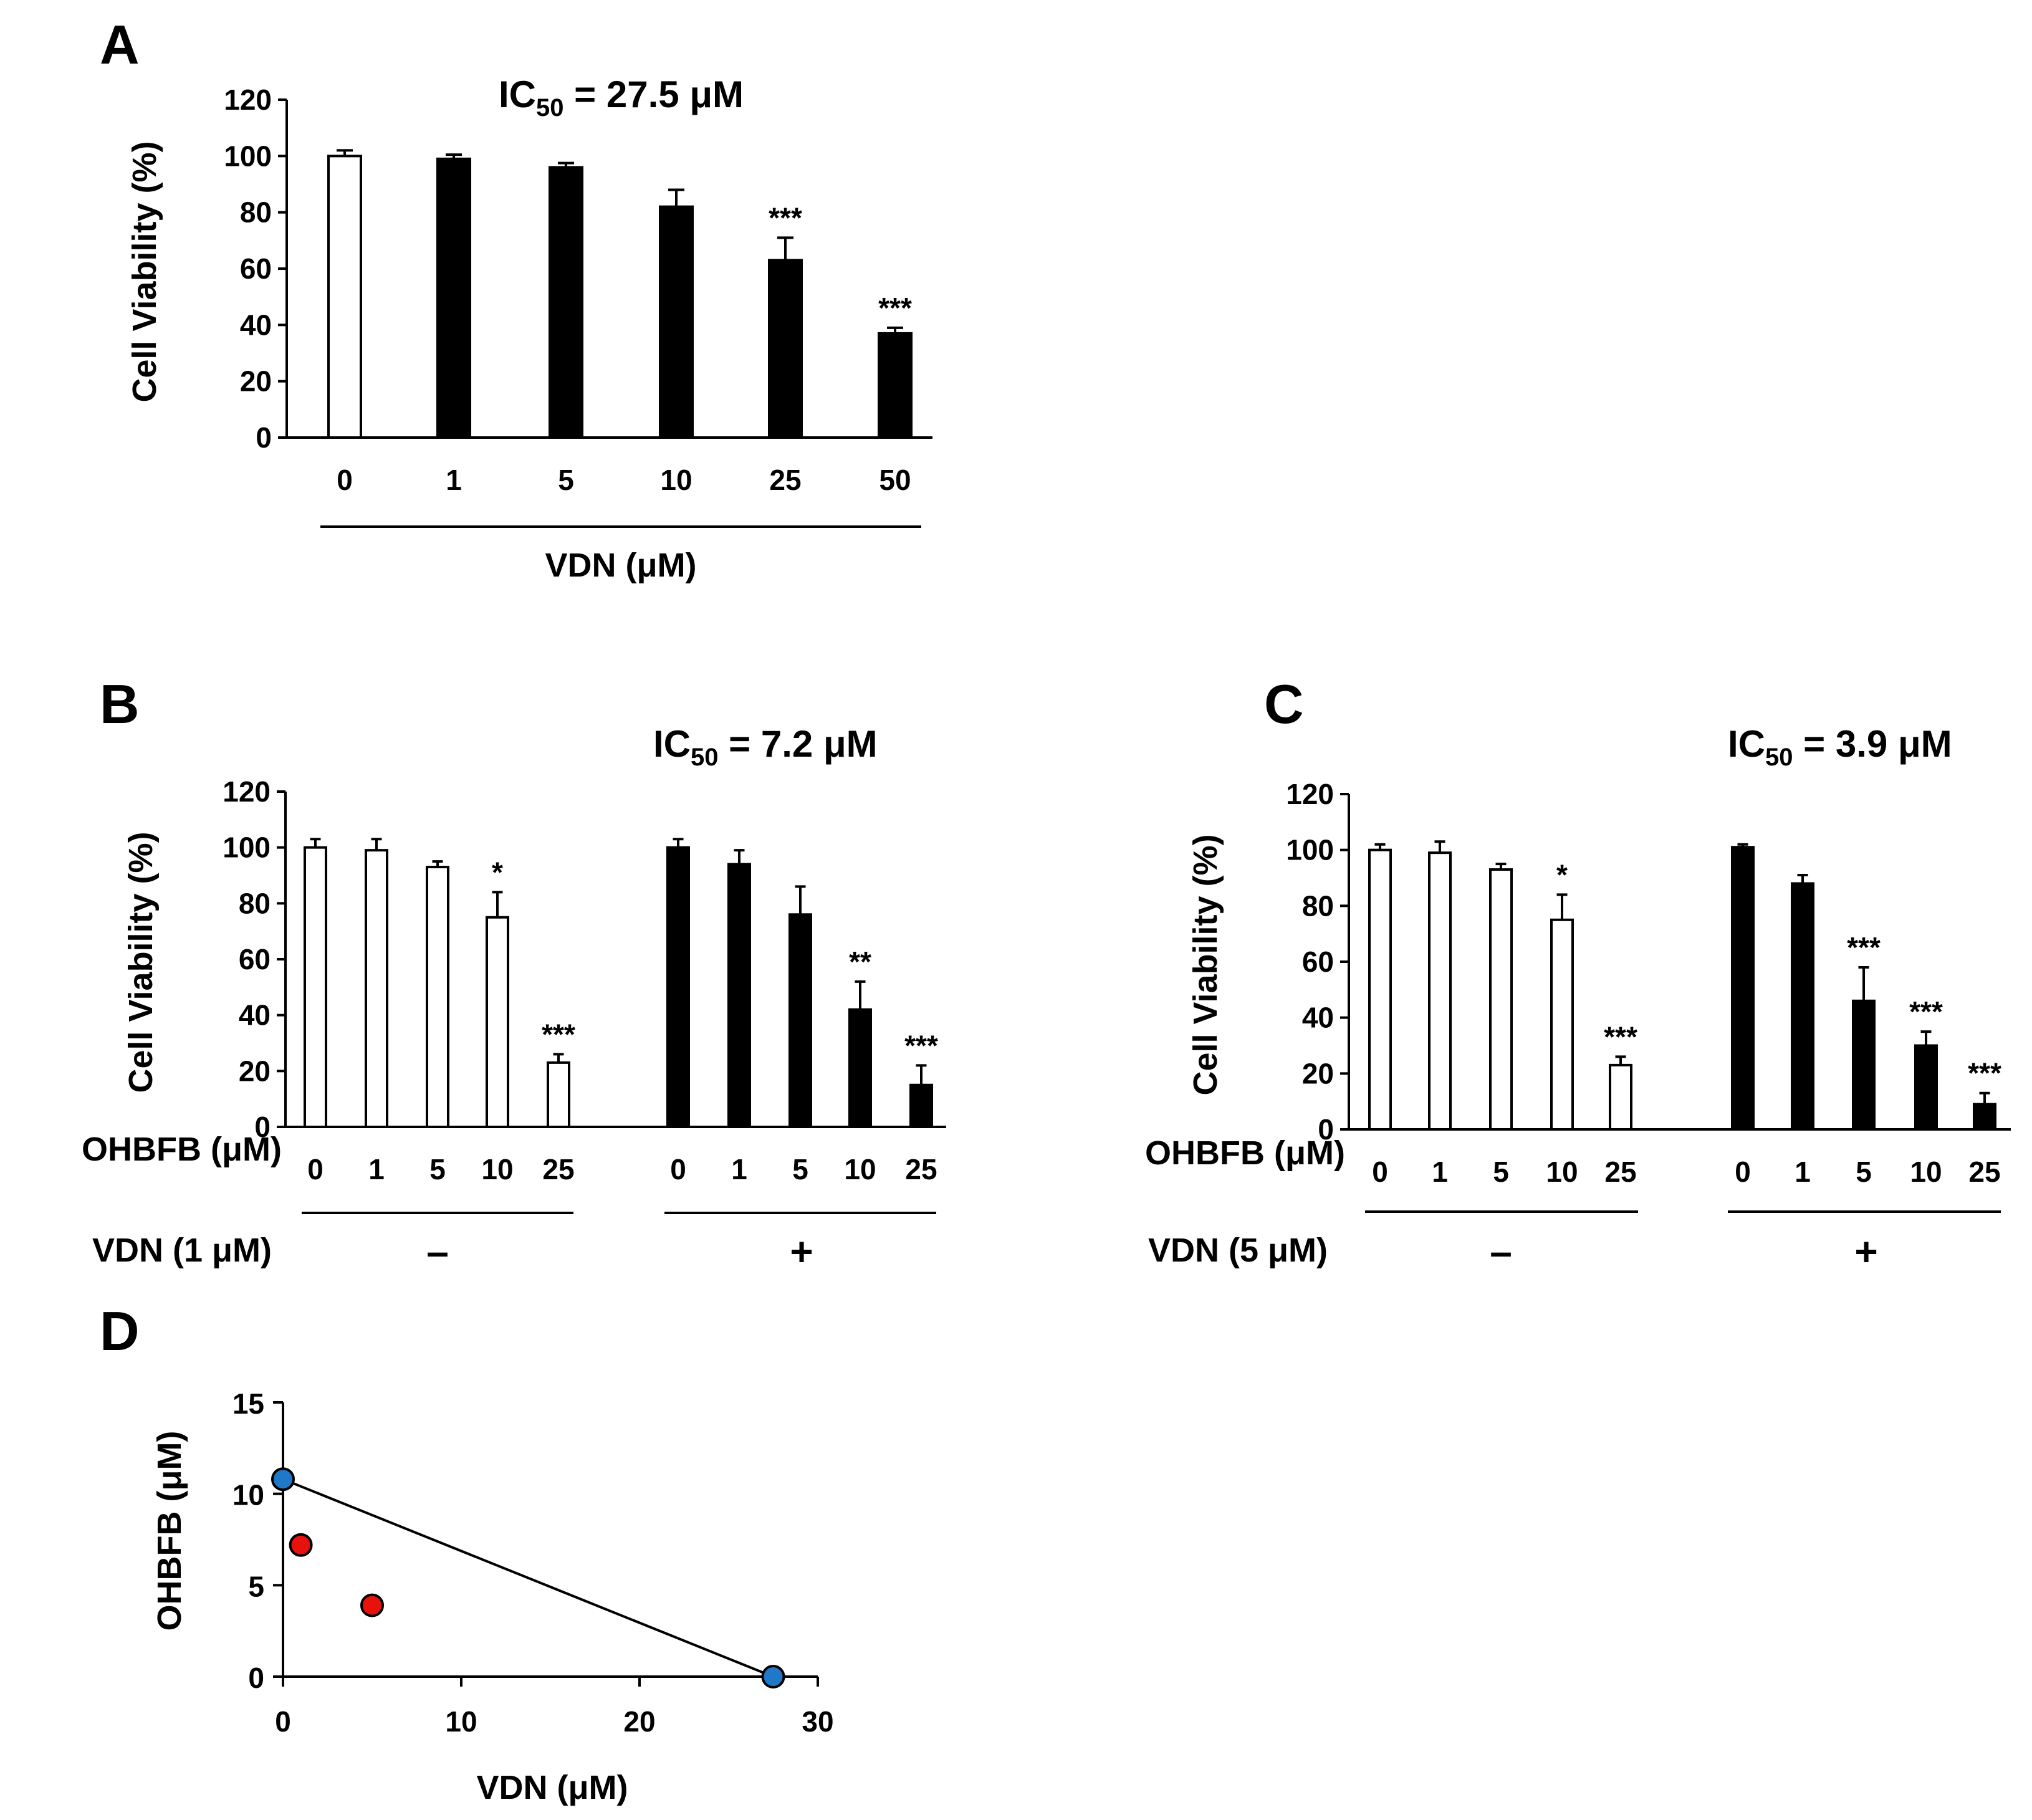 This screenshot has height=1820, width=2032. Describe the element at coordinates (1680, 986) in the screenshot. I see `panel-c-bars: *************` at that location.